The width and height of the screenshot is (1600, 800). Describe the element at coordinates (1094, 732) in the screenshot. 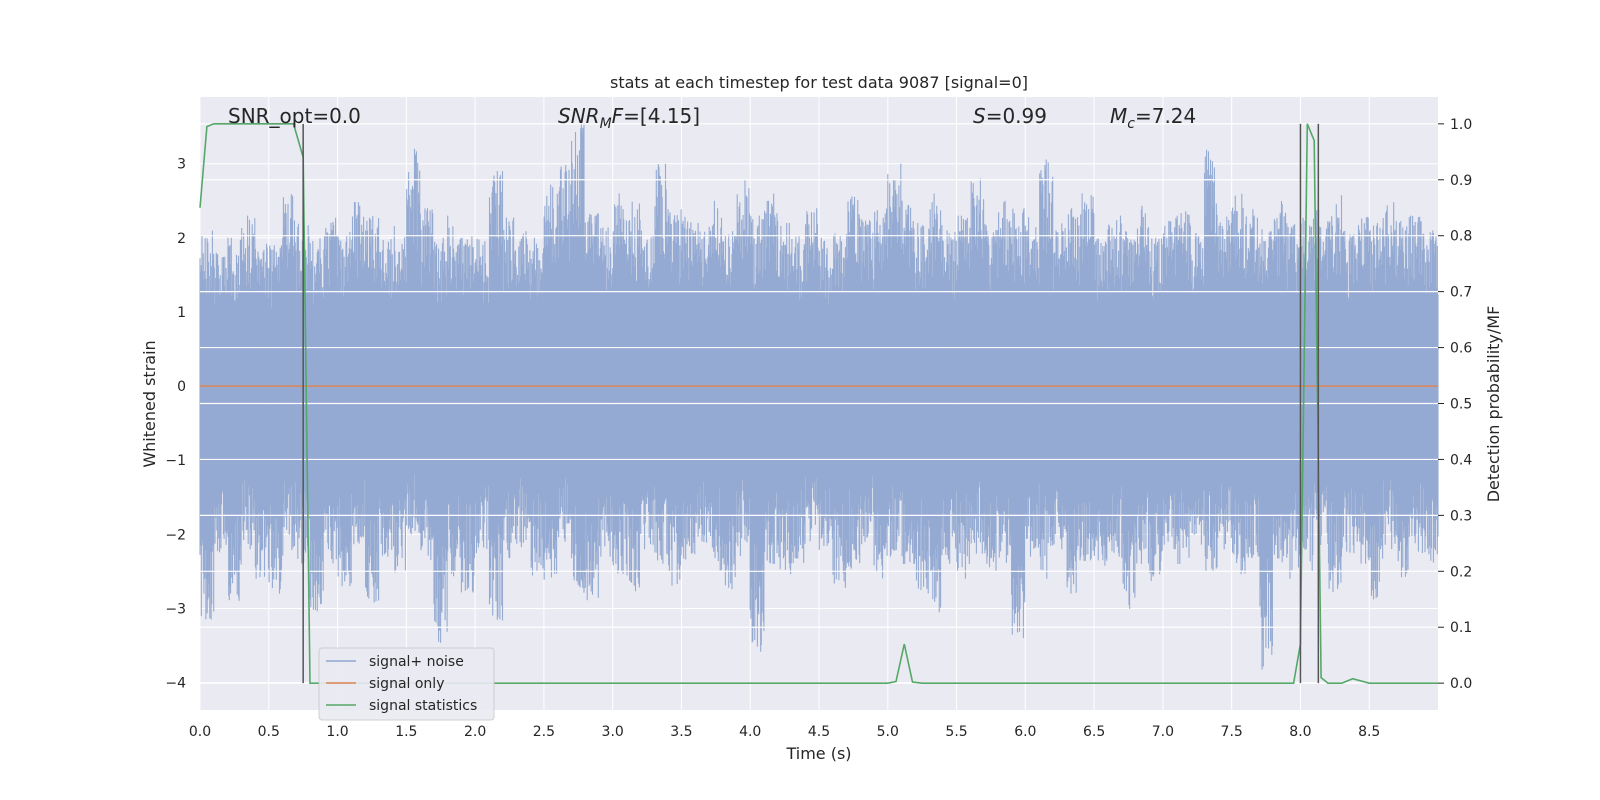

I see `x-tick-label: 6.5` at that location.